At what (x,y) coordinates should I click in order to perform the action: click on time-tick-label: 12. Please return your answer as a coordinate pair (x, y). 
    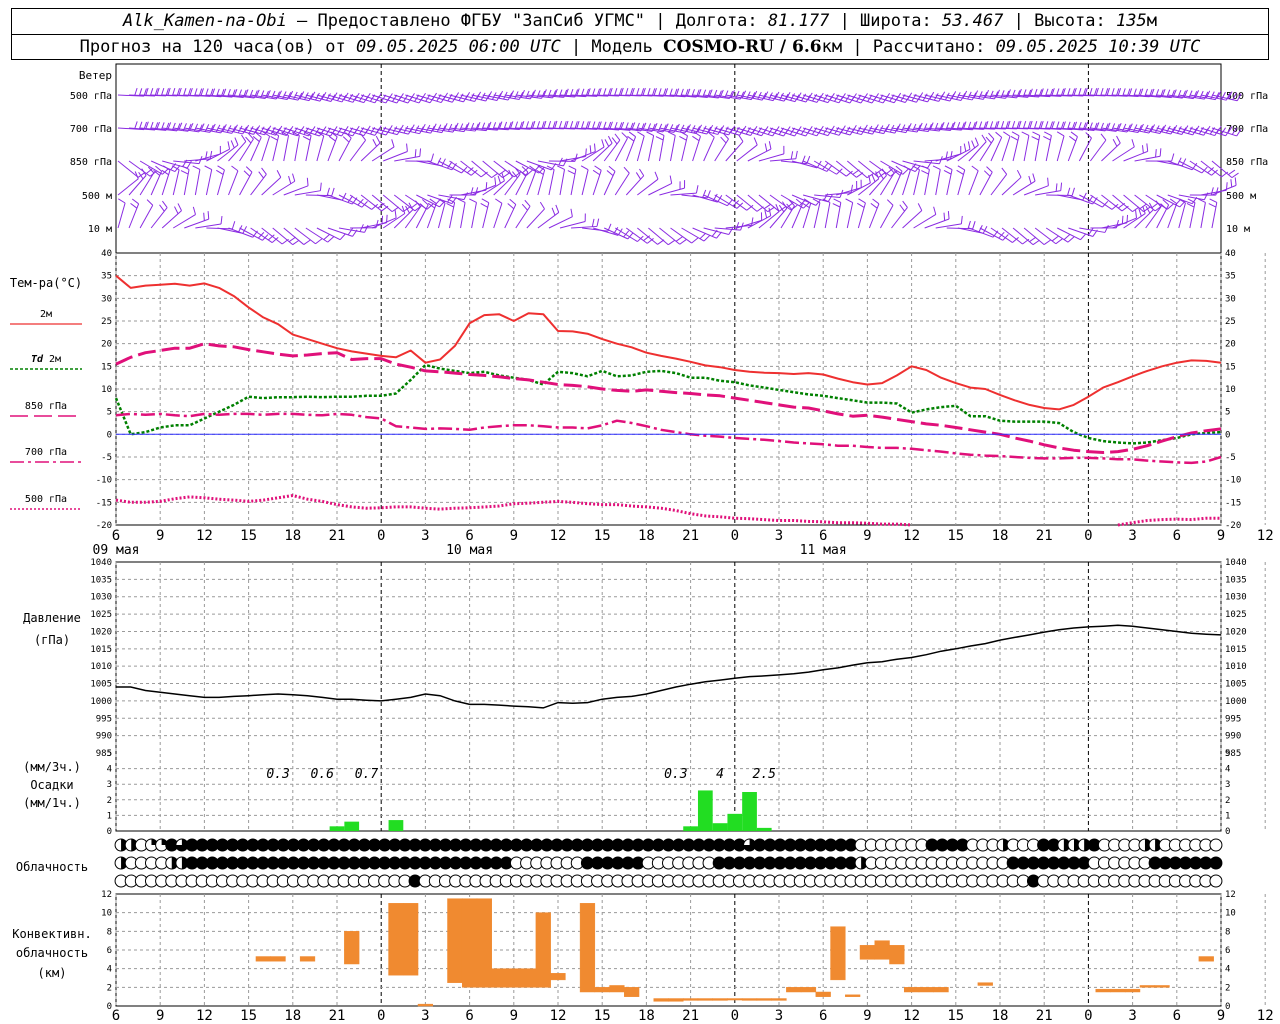
    Looking at the image, I should click on (558, 536).